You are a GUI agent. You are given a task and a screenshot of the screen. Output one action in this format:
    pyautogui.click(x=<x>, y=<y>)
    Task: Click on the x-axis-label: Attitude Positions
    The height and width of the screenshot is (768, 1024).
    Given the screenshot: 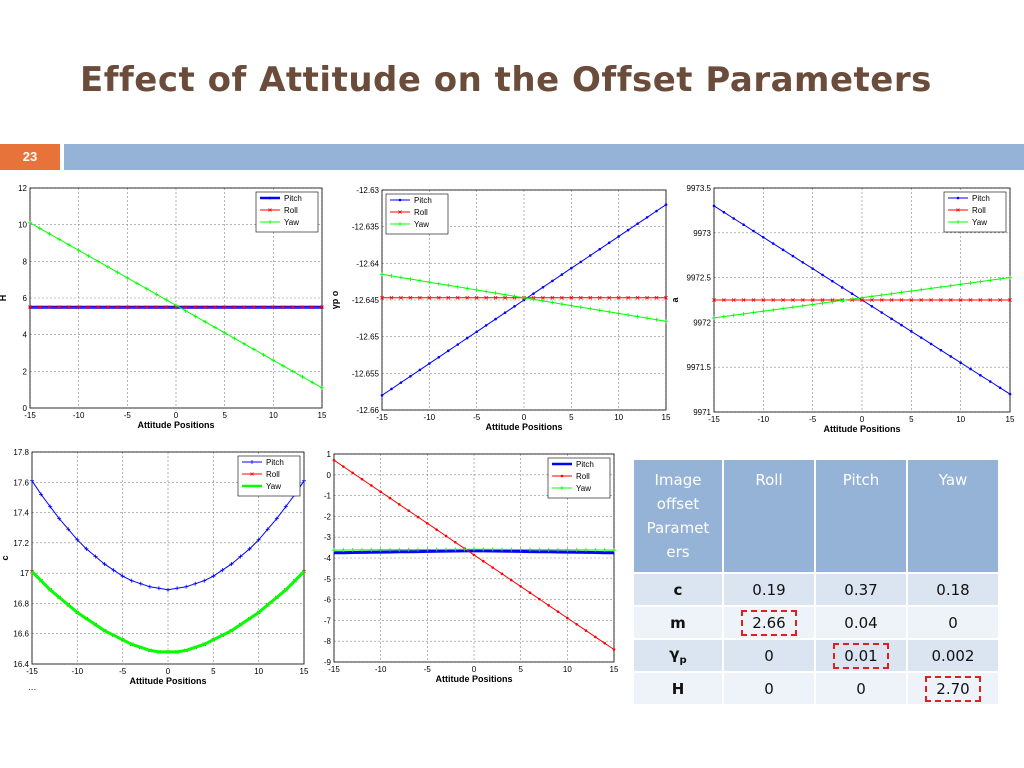 What is the action you would take?
    pyautogui.click(x=524, y=427)
    